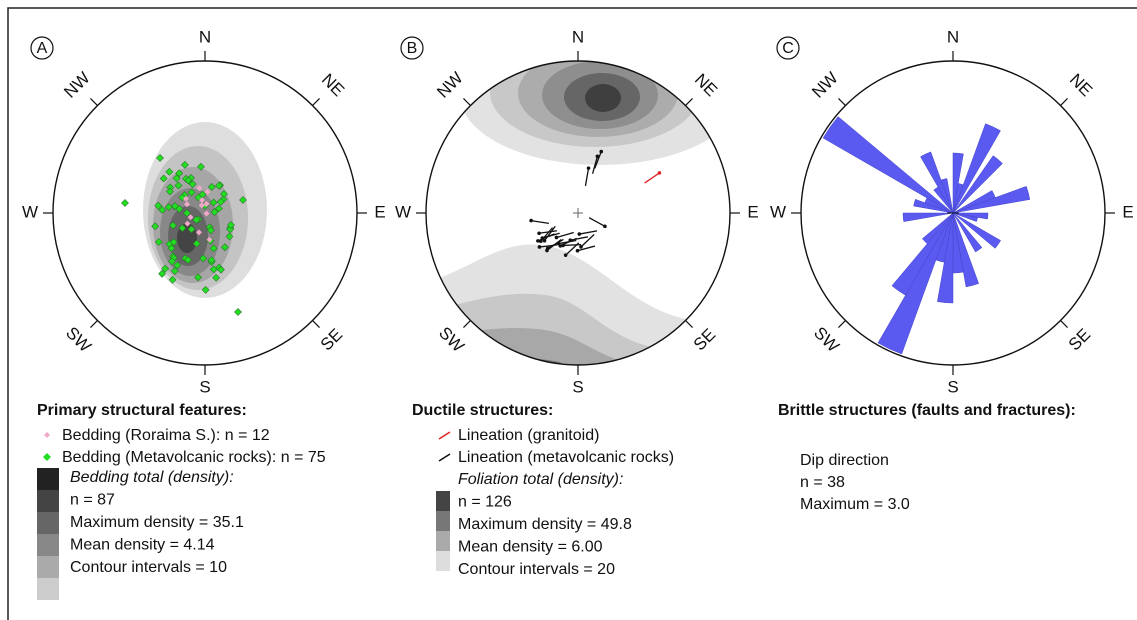 The width and height of the screenshot is (1137, 620). Describe the element at coordinates (822, 482) in the screenshot. I see `legend-text: n = 38` at that location.